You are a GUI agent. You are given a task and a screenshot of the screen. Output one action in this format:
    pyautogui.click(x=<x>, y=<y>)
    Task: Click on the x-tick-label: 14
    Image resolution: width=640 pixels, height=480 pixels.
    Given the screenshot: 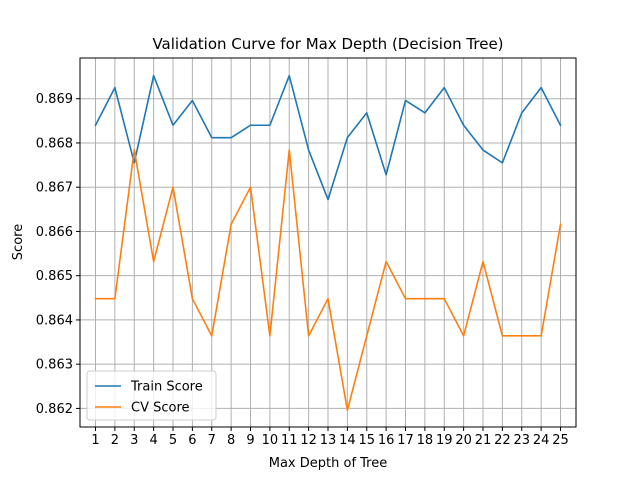 What is the action you would take?
    pyautogui.click(x=347, y=440)
    